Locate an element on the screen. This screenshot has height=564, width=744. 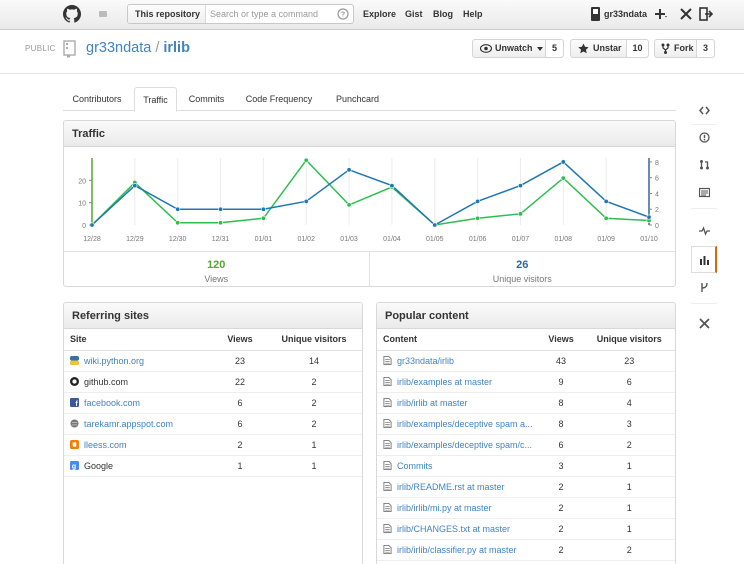
col-content: Content is located at coordinates (458, 340).